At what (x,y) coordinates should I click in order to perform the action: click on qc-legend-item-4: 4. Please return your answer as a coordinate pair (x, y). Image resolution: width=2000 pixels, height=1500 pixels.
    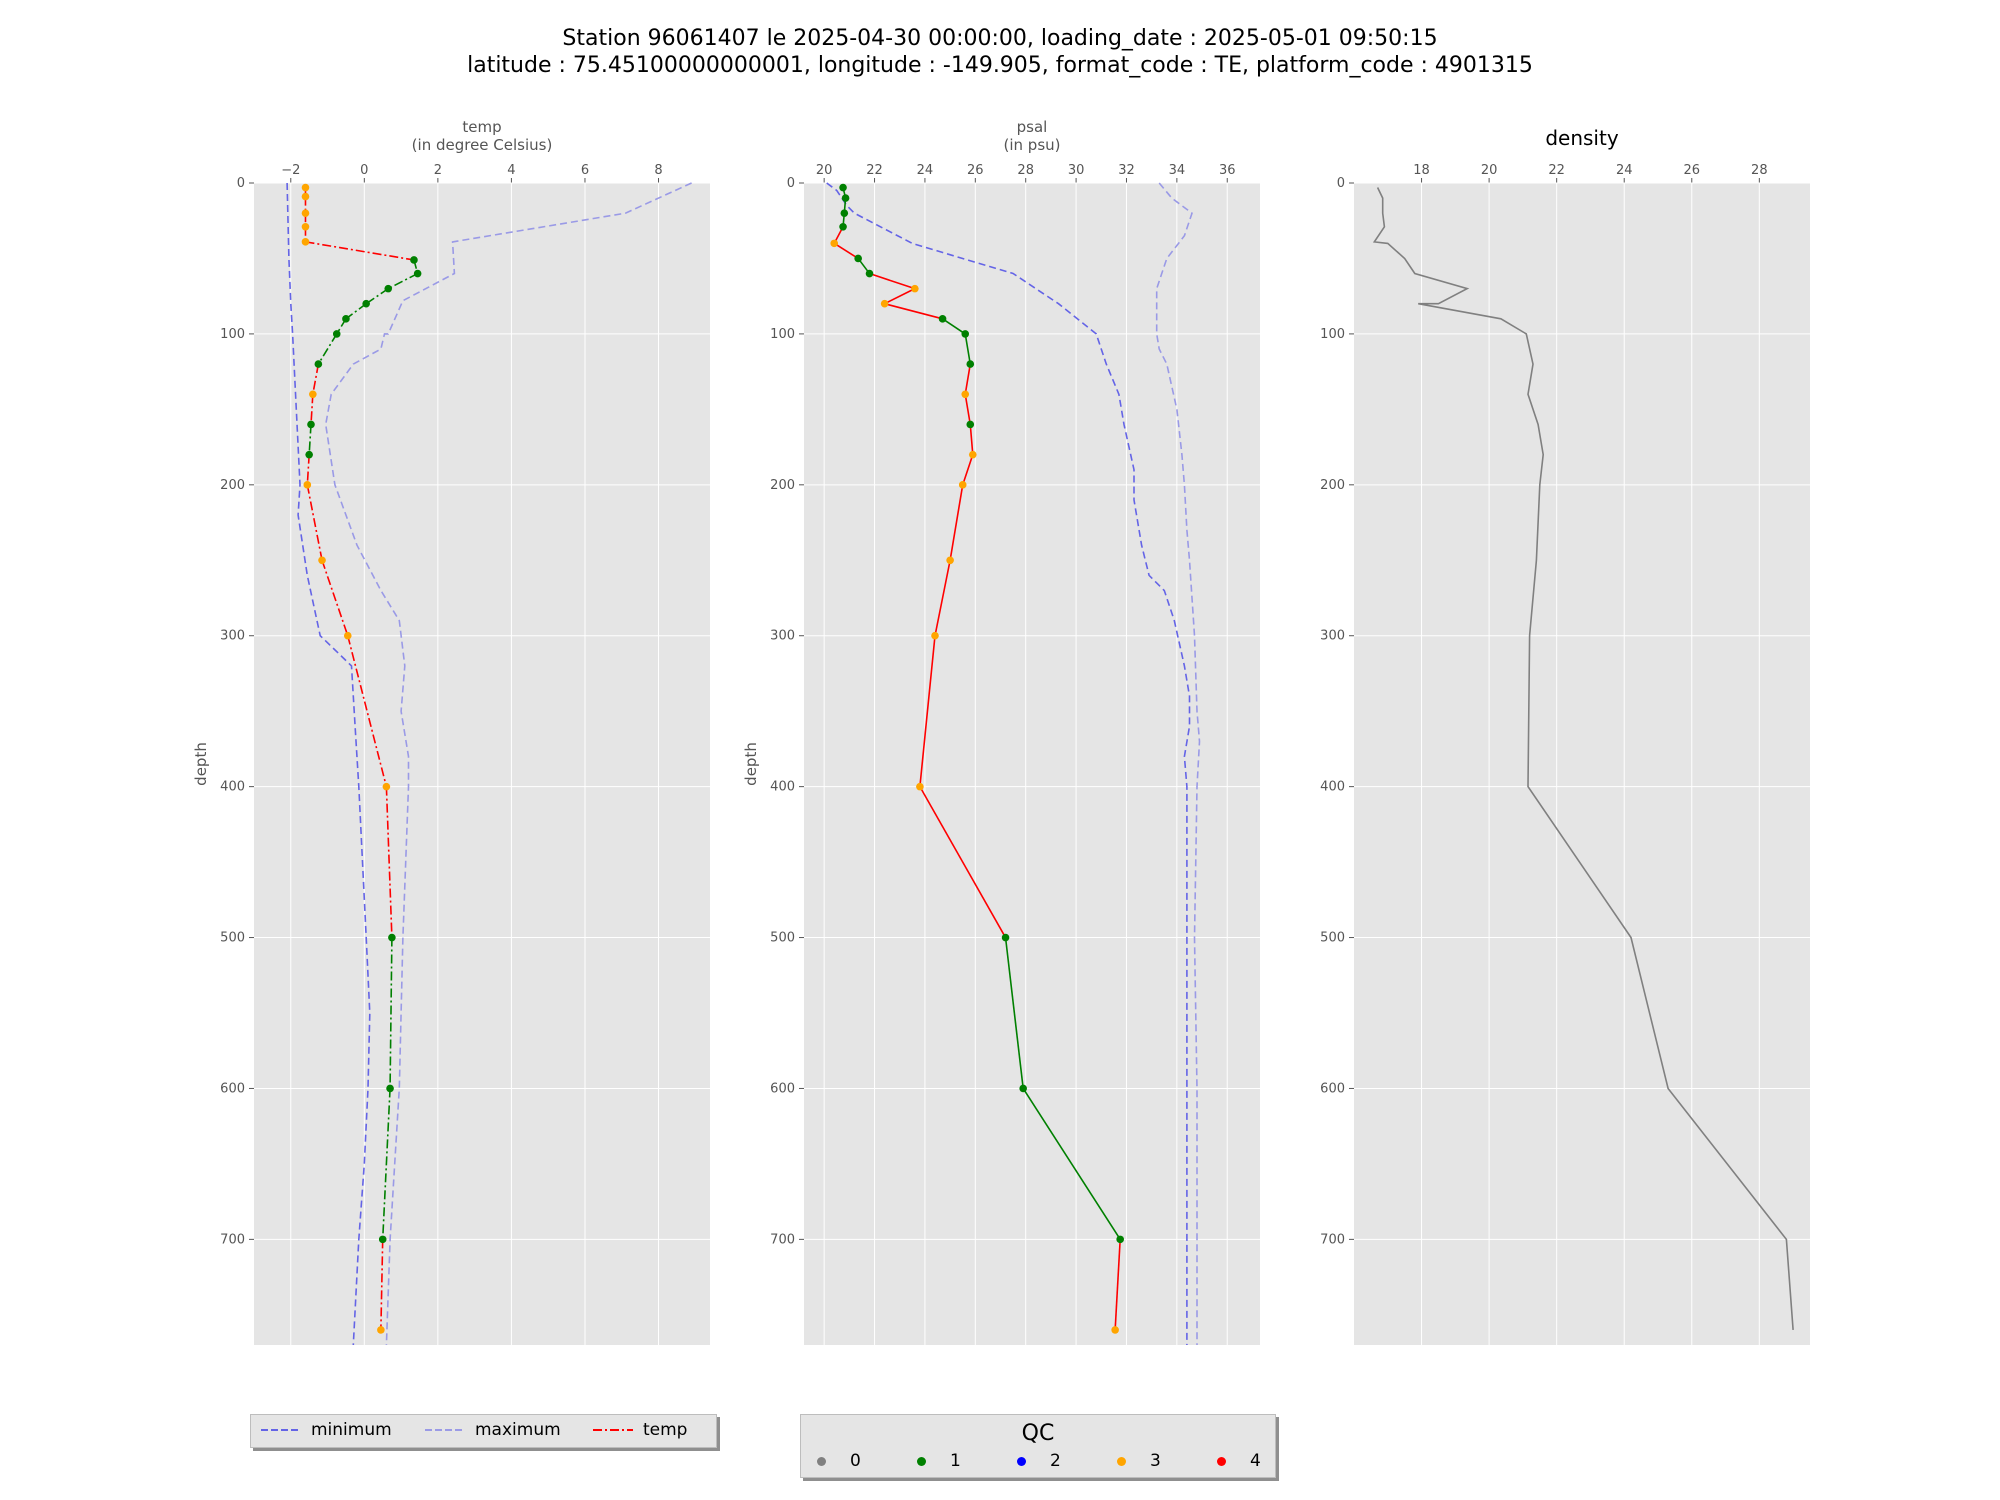
    Looking at the image, I should click on (1239, 1461).